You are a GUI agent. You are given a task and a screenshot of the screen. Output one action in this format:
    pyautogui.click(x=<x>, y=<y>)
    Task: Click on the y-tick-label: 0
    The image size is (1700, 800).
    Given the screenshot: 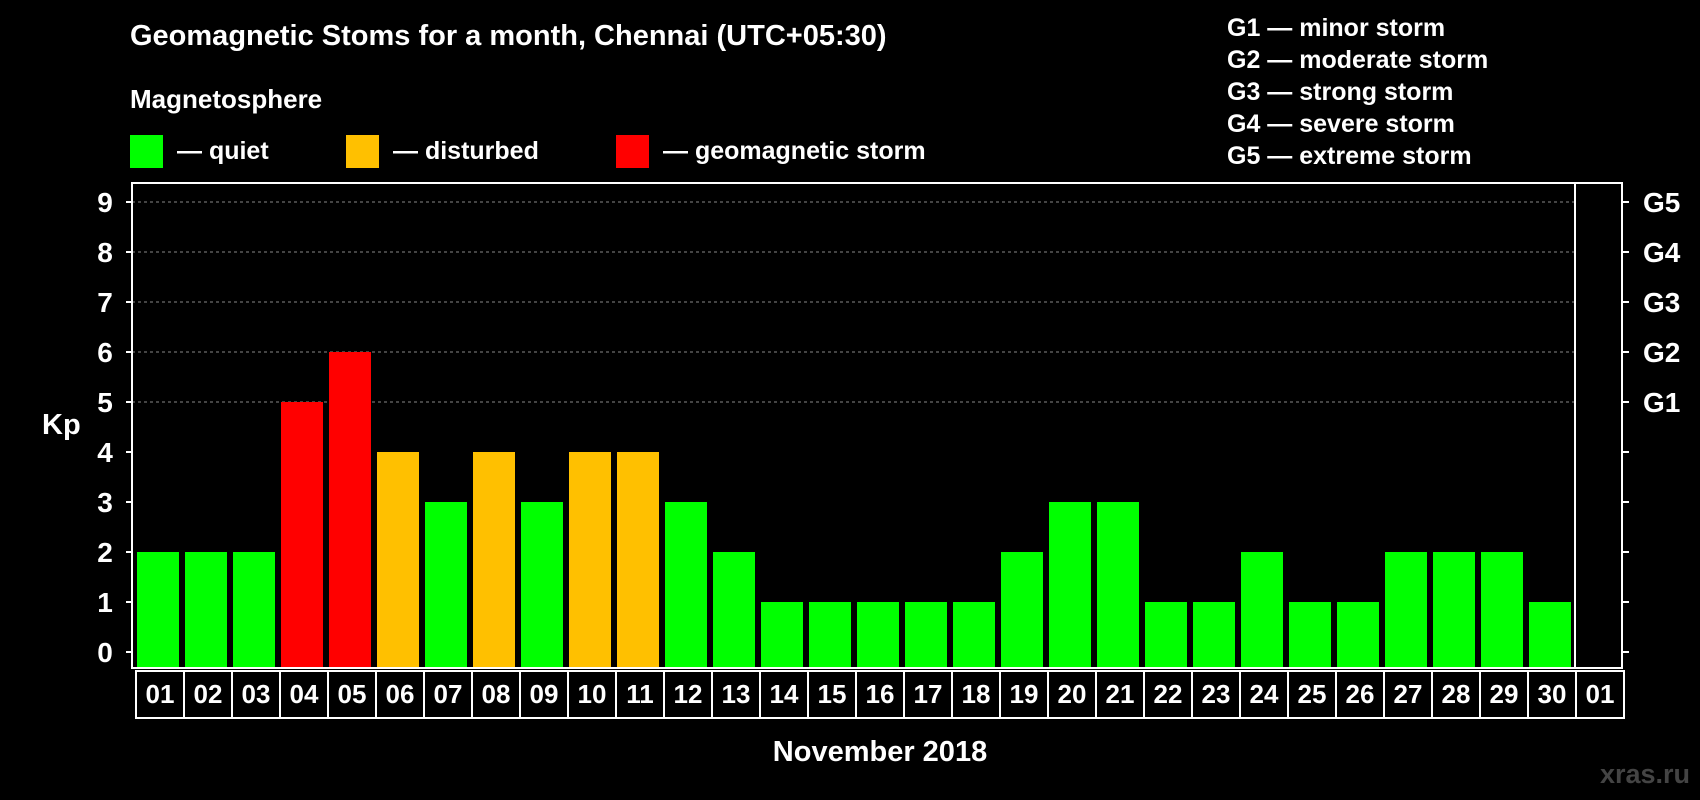 What is the action you would take?
    pyautogui.click(x=105, y=652)
    